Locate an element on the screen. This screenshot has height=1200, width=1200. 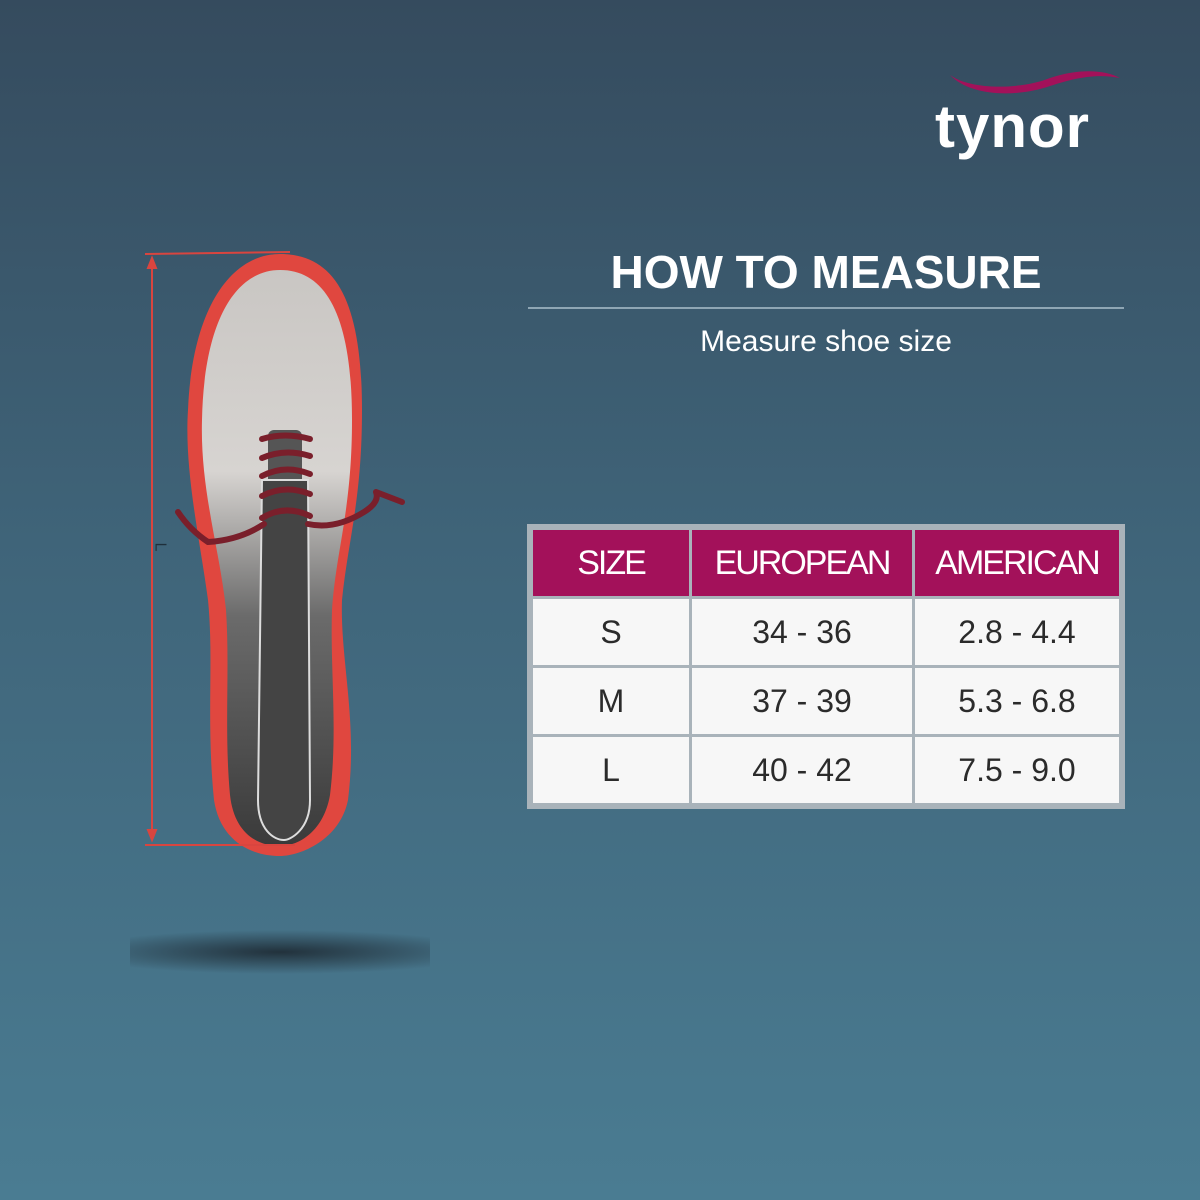
page-subtitle: Measure shoe size is located at coordinates (826, 341).